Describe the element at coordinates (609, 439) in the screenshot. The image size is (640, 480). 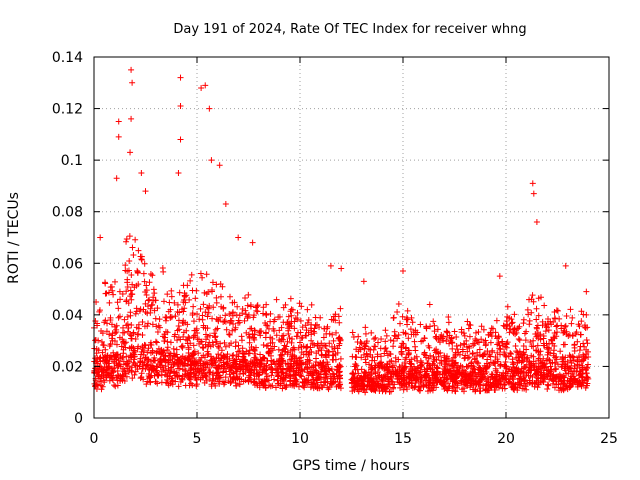
I see `x-tick-label: 25` at that location.